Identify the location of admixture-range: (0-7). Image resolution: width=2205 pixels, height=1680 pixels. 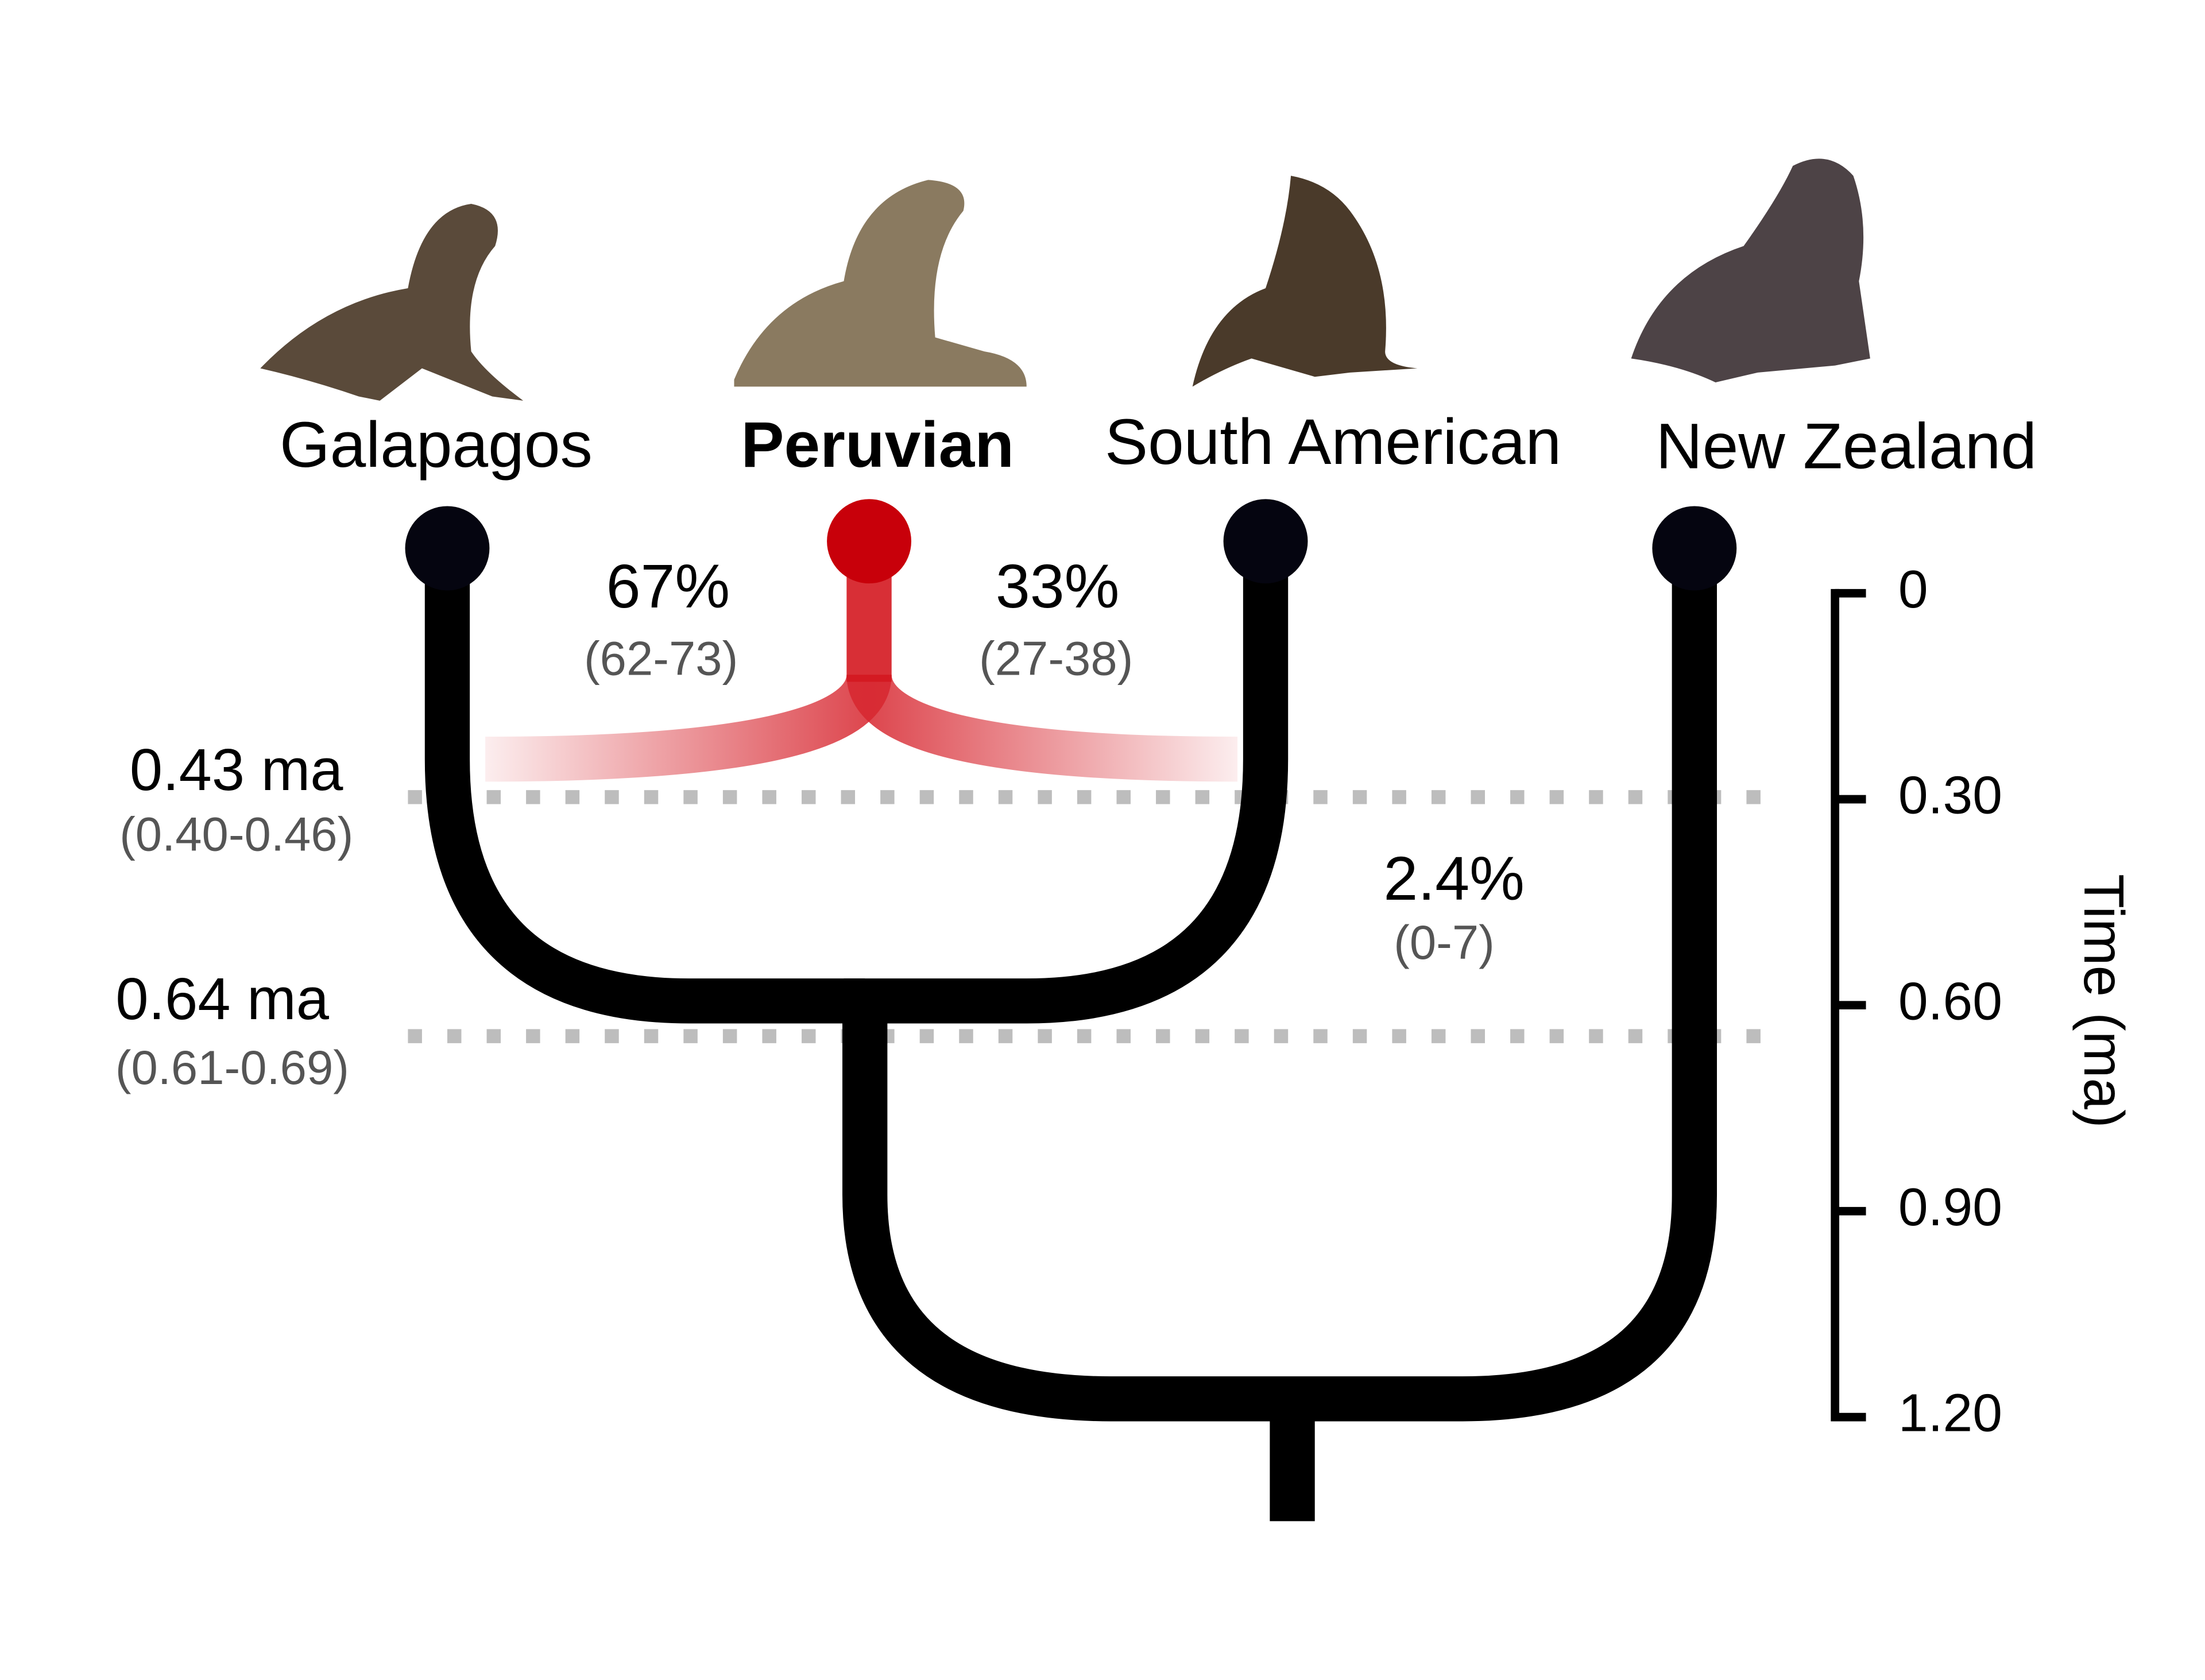
(1444, 942).